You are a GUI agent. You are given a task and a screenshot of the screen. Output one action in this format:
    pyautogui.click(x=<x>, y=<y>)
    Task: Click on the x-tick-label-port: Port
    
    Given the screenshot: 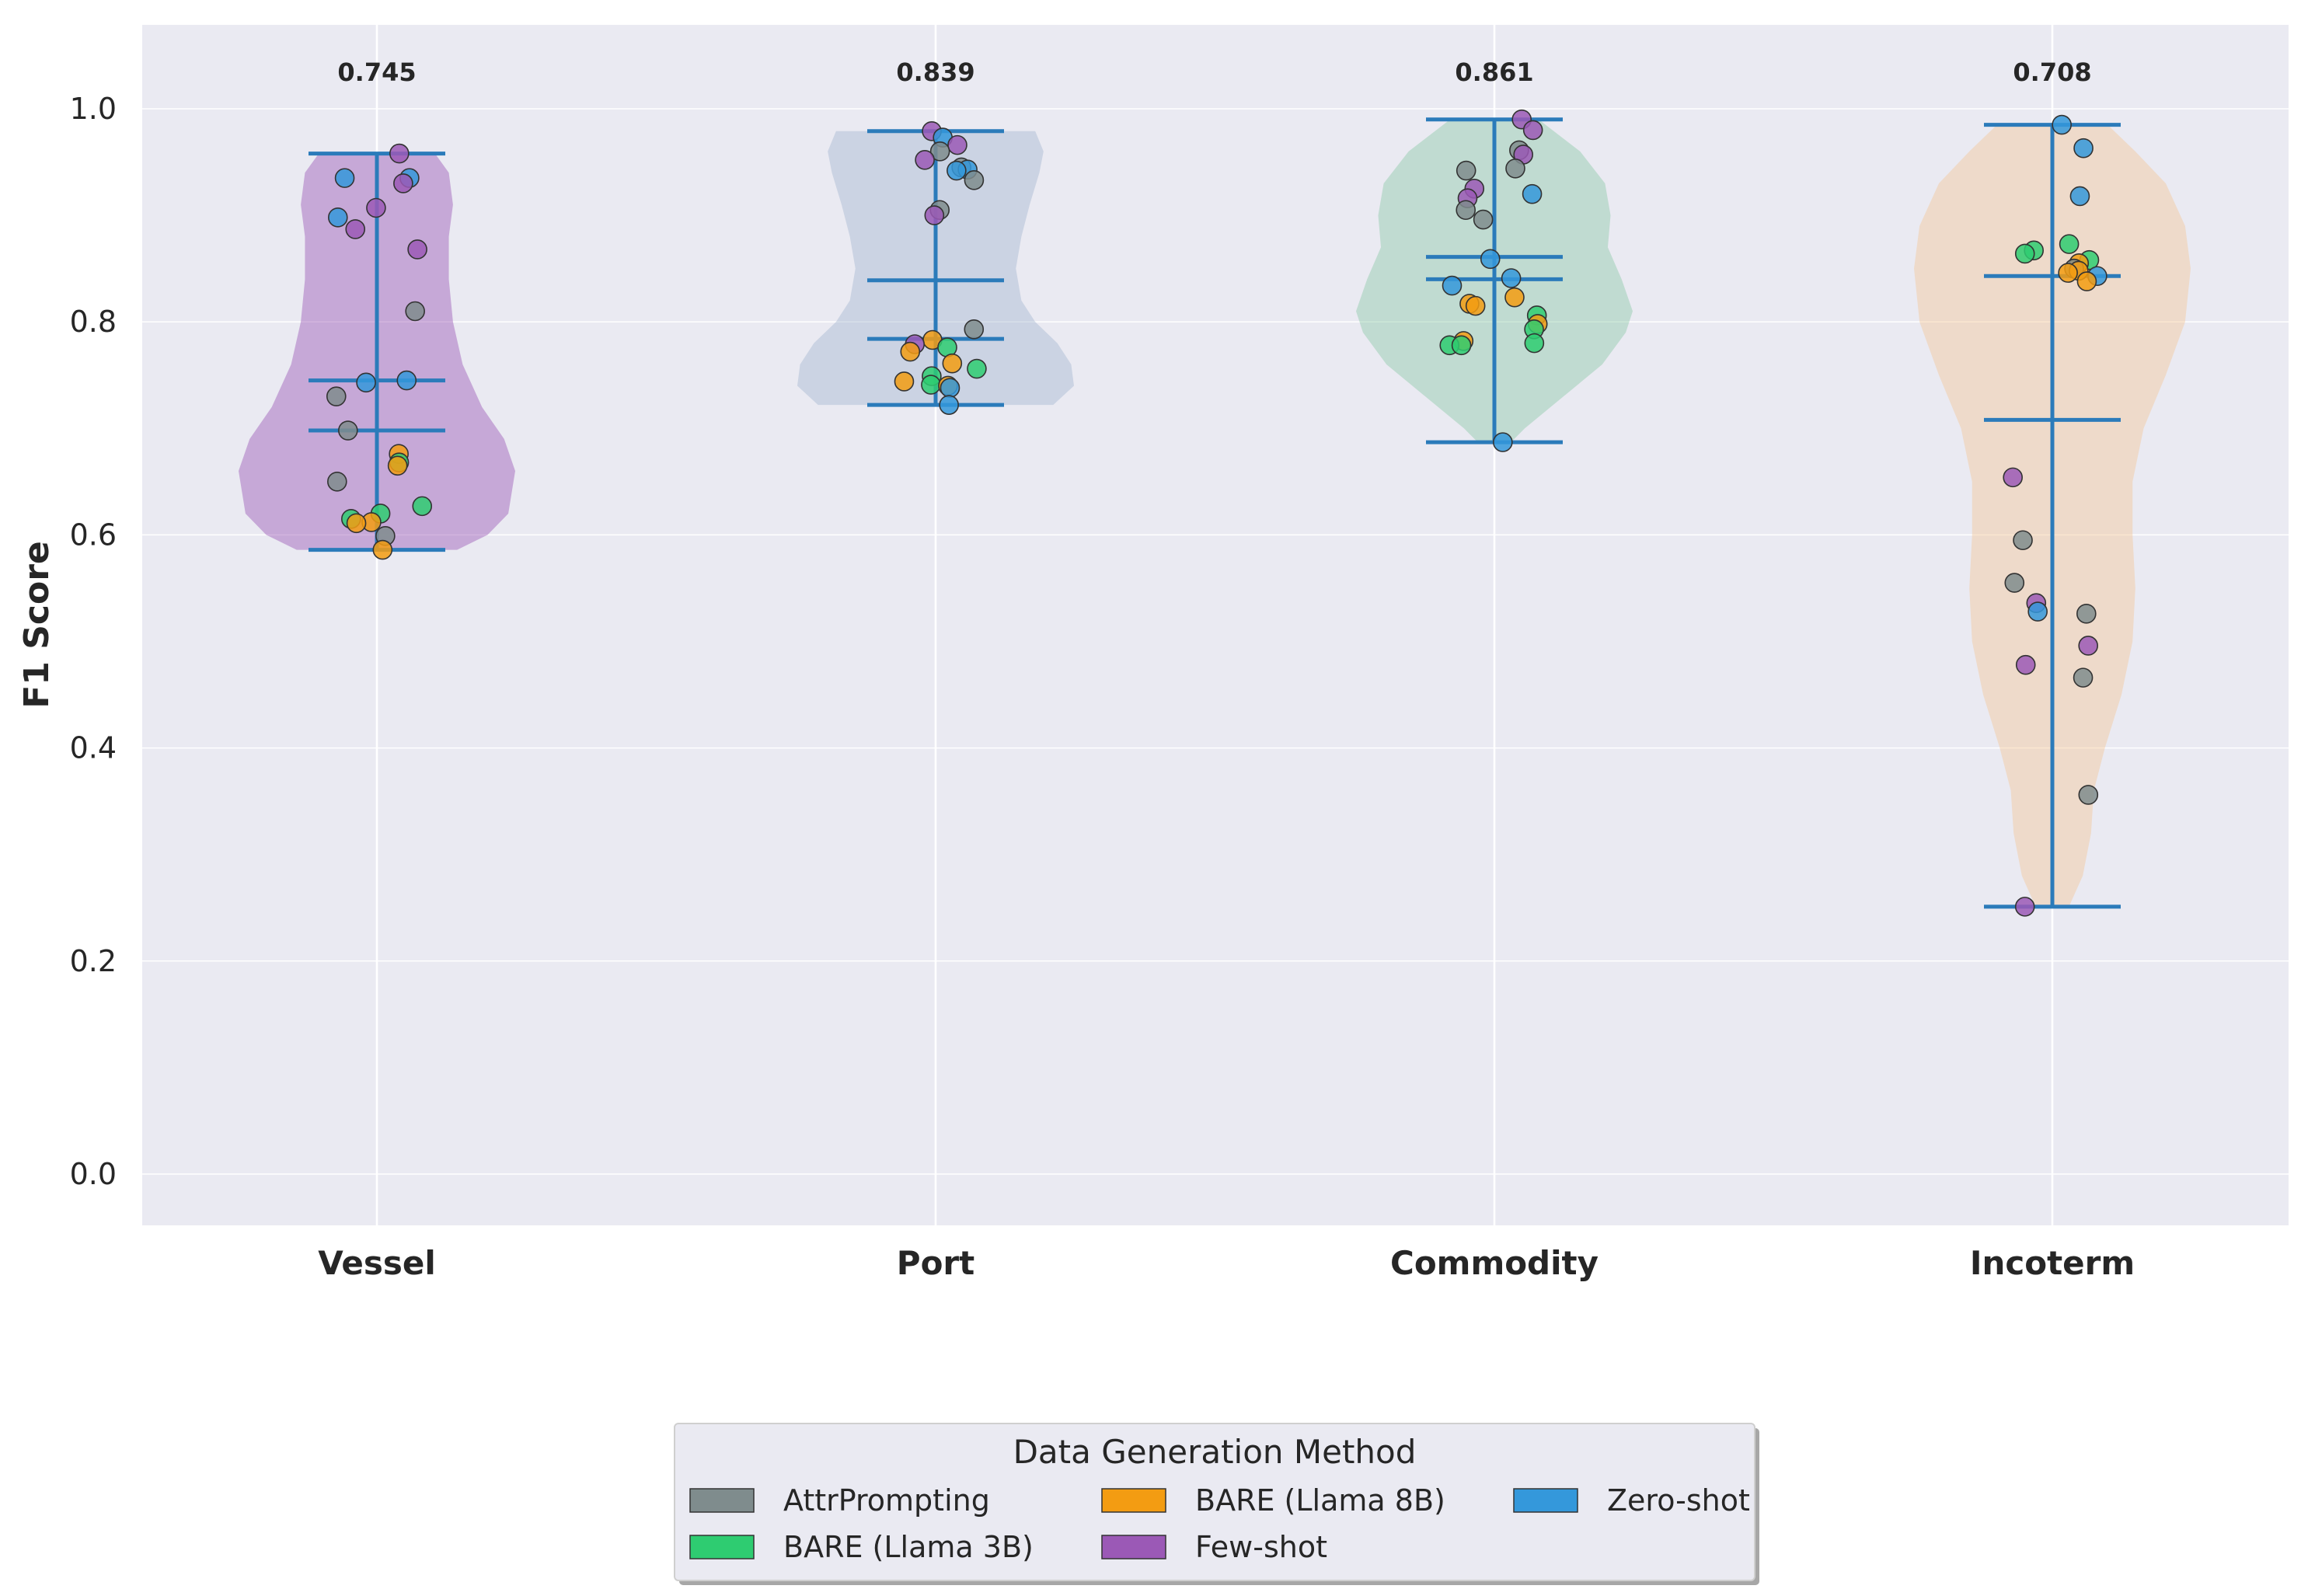 What is the action you would take?
    pyautogui.click(x=935, y=1263)
    